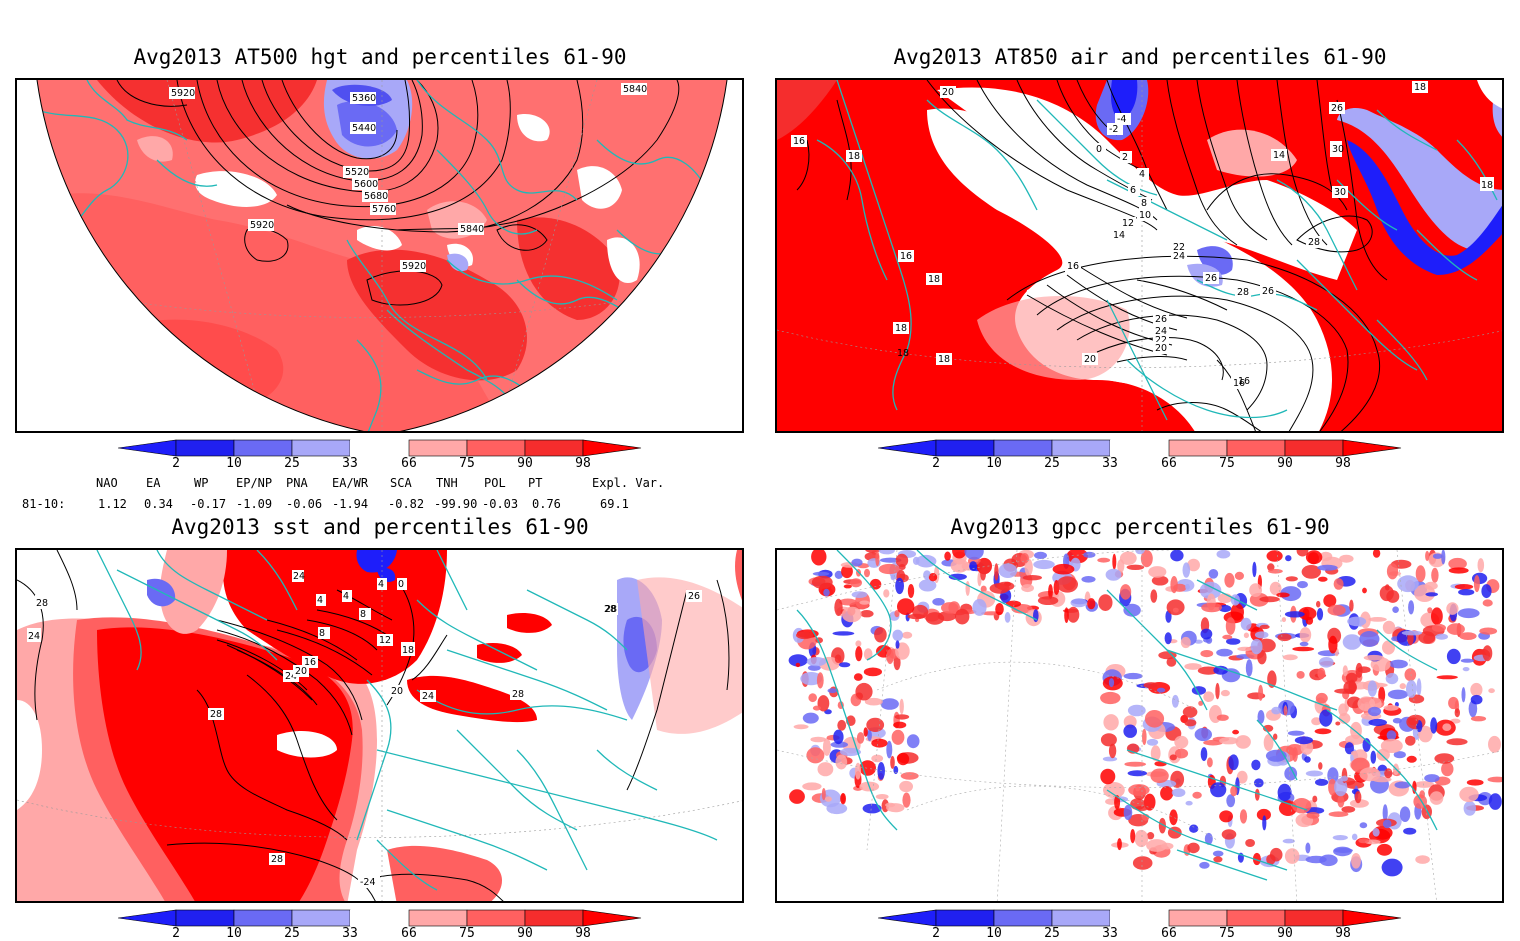 The width and height of the screenshot is (1520, 941). What do you see at coordinates (409, 933) in the screenshot?
I see `colorbar-tick-label: 66` at bounding box center [409, 933].